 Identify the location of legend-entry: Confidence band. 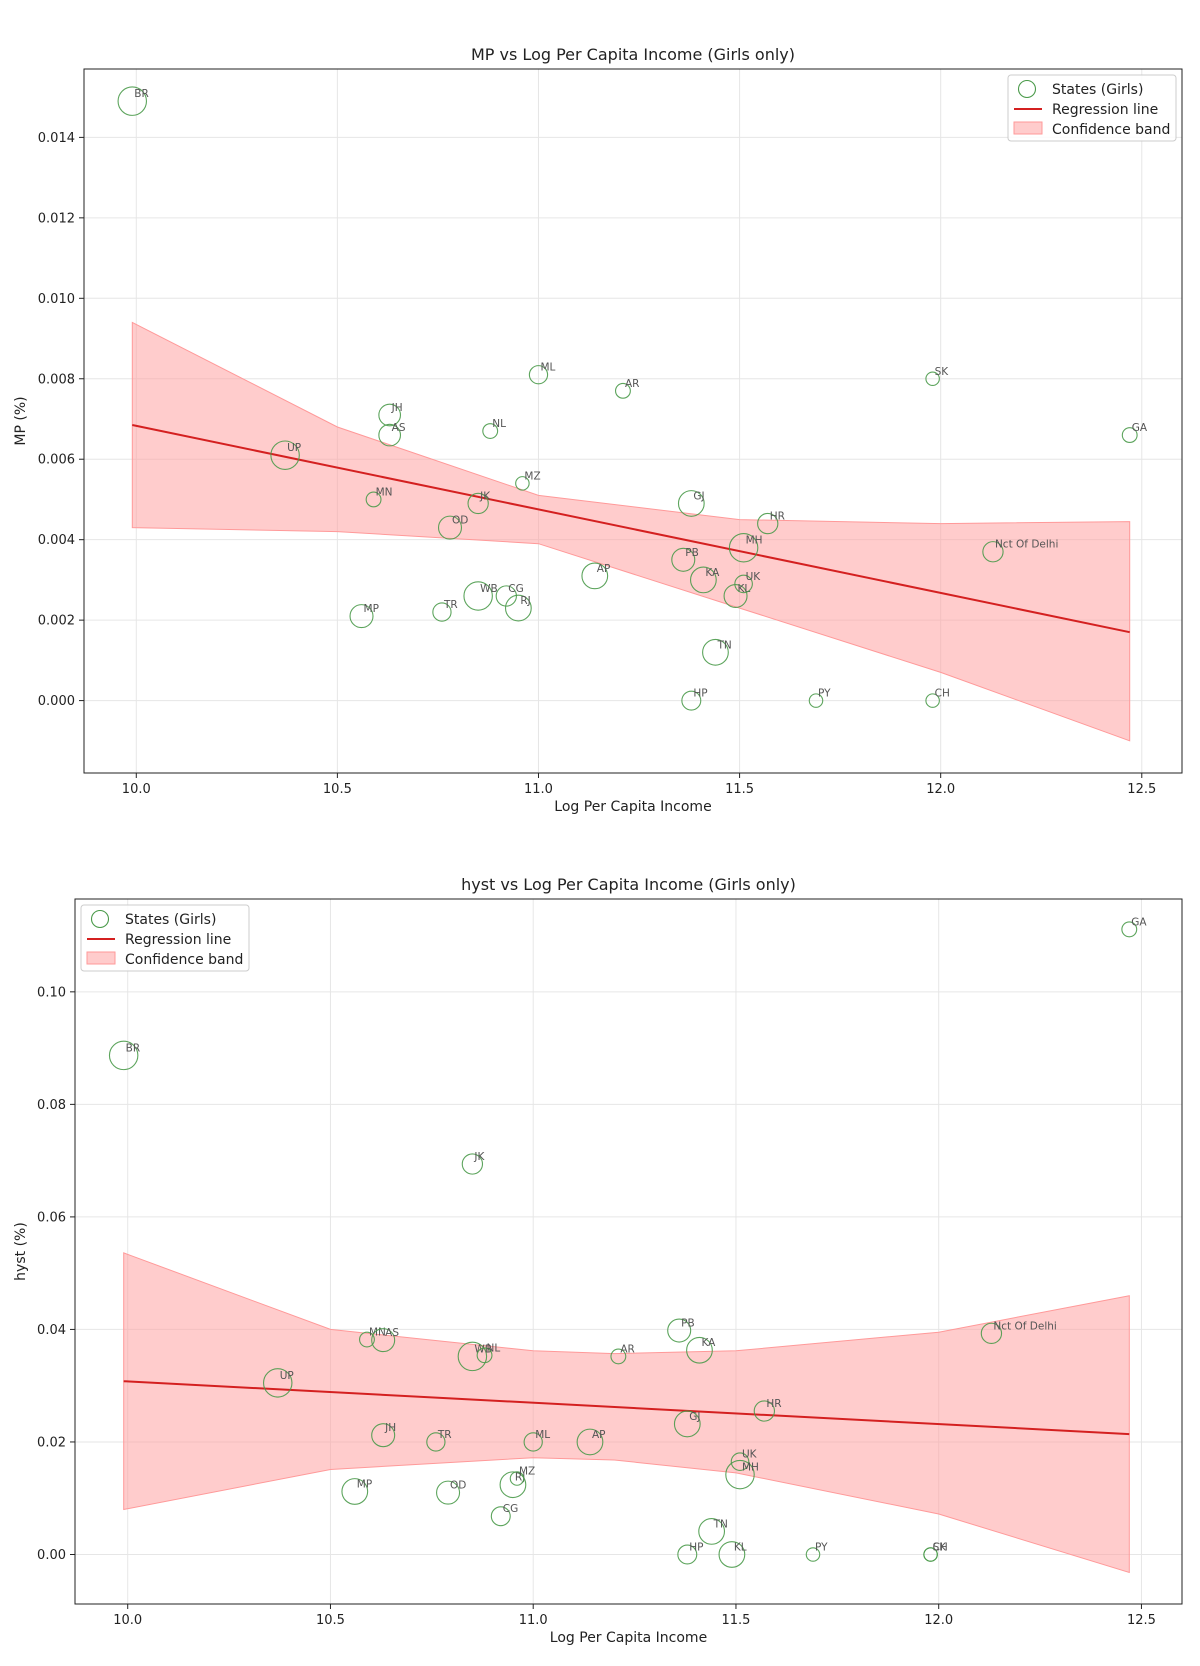
(184, 960).